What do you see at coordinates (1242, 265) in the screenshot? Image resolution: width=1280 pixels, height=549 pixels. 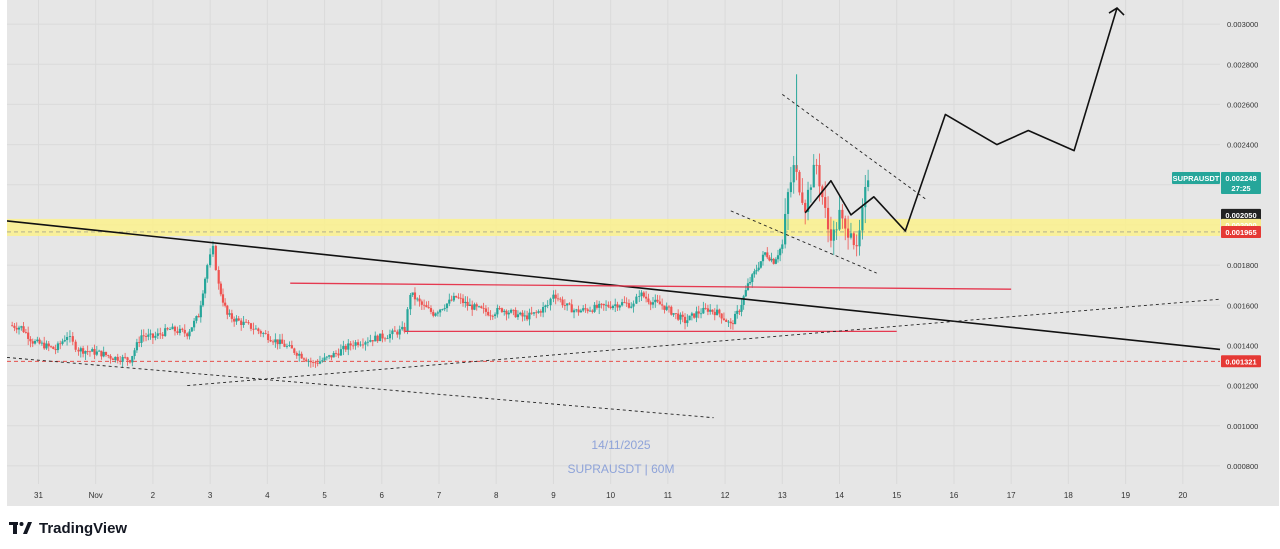 I see `y-tick-label: 0.001800` at bounding box center [1242, 265].